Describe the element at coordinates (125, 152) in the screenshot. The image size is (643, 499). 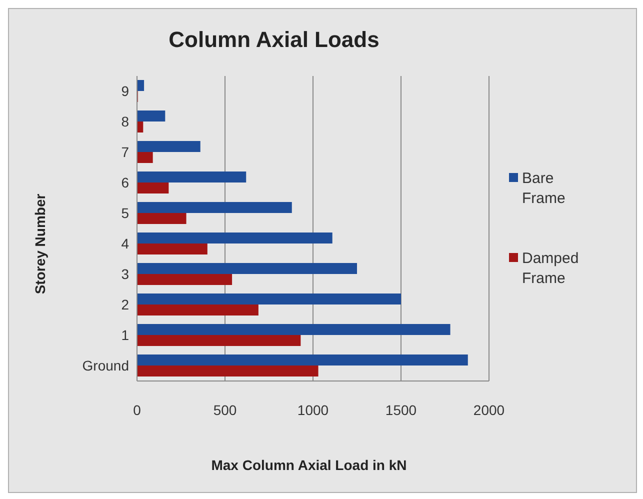
I see `y-tick-label: 7` at that location.